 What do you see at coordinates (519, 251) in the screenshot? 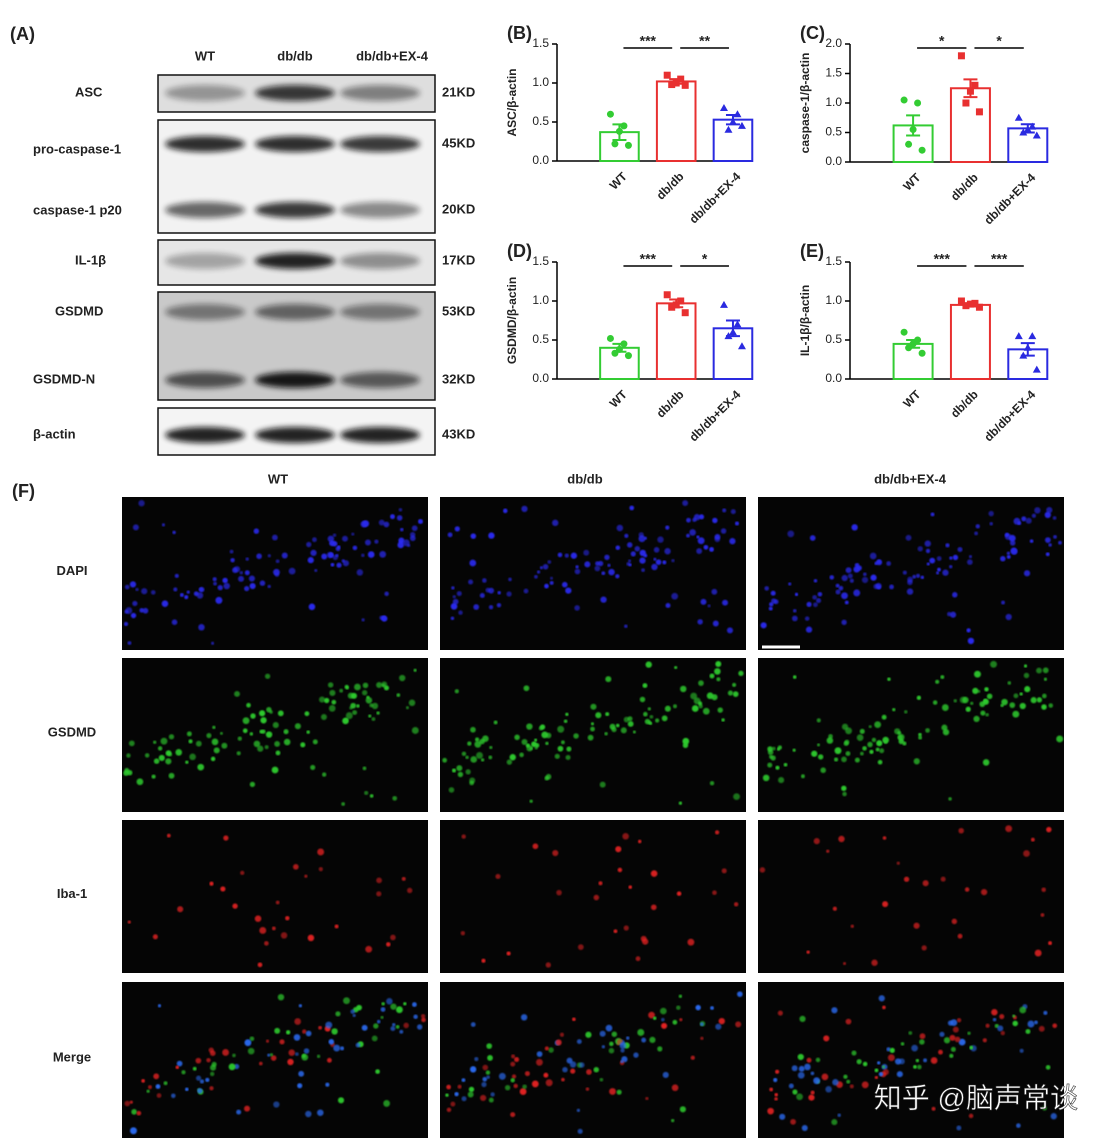
I see `panel-label: (D)` at bounding box center [519, 251].